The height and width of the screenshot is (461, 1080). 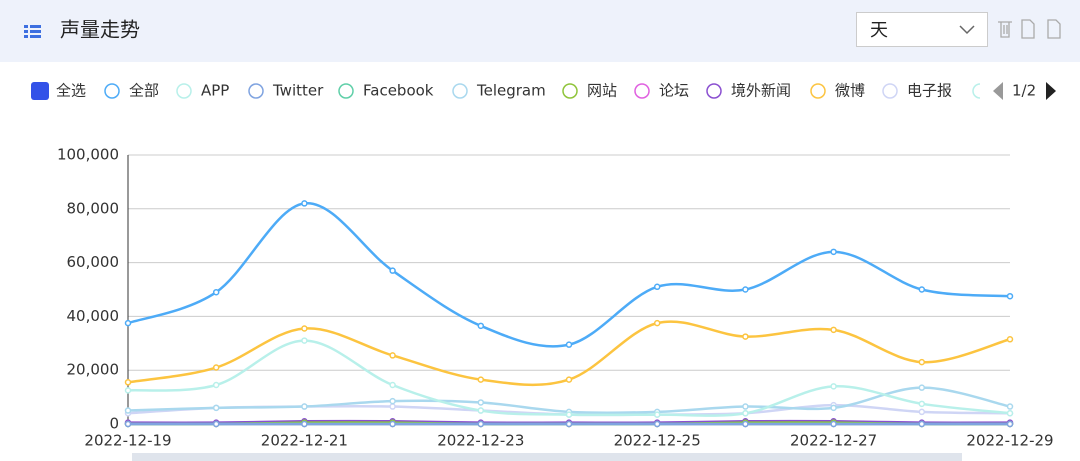 I want to click on x-tick-label: 2022-12-25, so click(x=657, y=441).